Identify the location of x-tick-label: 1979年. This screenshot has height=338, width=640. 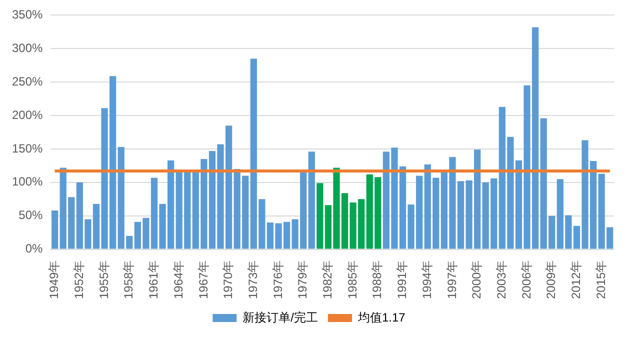
(303, 280).